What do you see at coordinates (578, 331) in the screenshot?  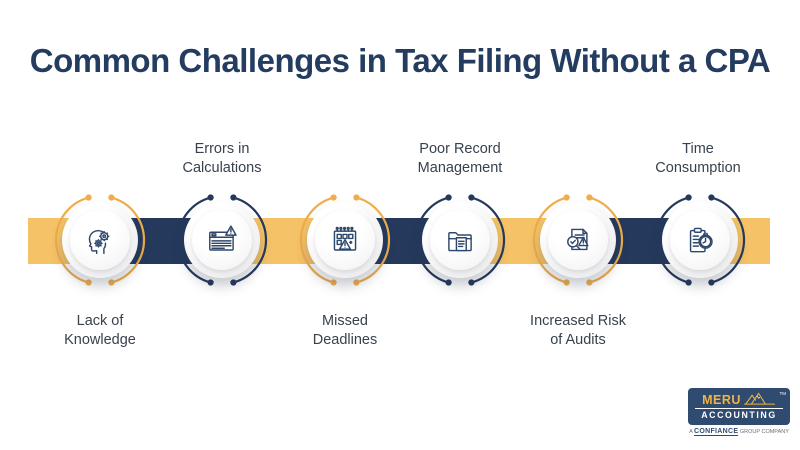 I see `challenge-label-audits: Increased Risk of Audits` at bounding box center [578, 331].